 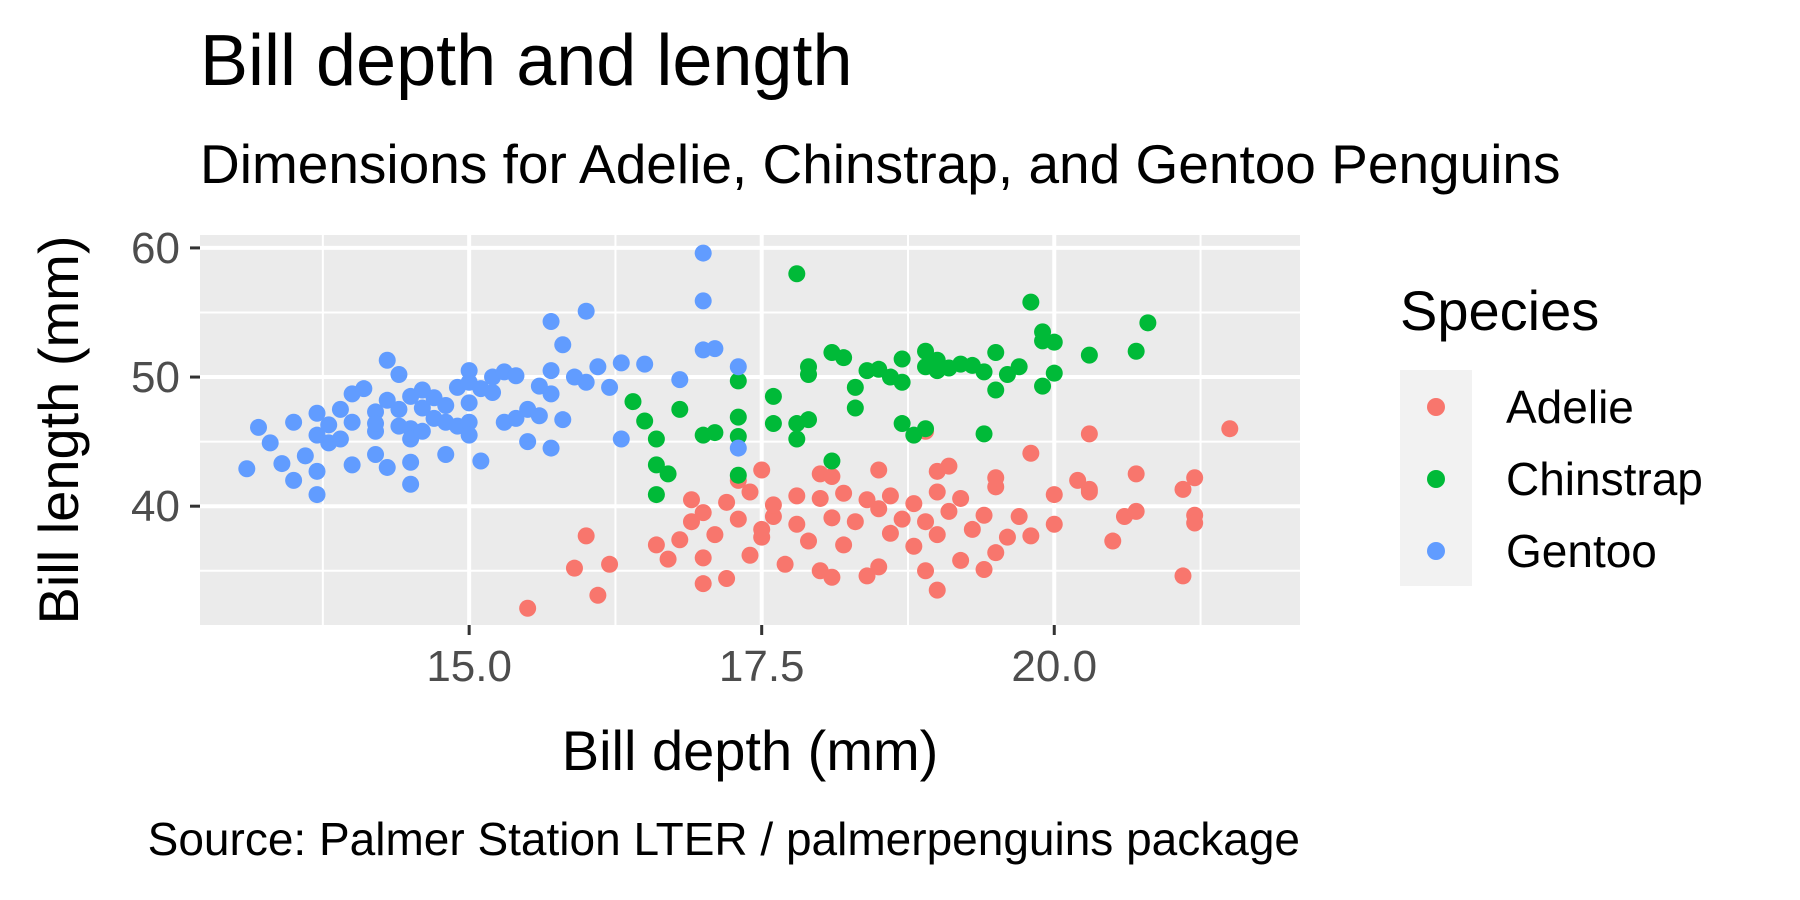 I want to click on chart-title: Bill depth and length, so click(x=526, y=61).